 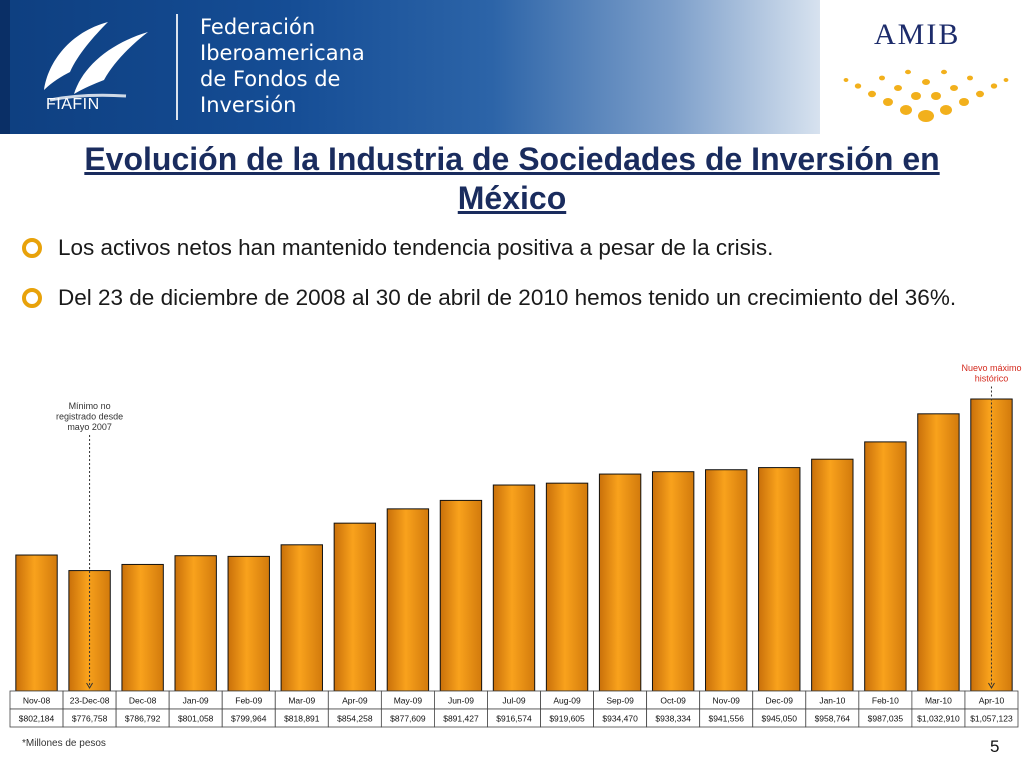 What do you see at coordinates (408, 701) in the screenshot?
I see `category-label: May-09` at bounding box center [408, 701].